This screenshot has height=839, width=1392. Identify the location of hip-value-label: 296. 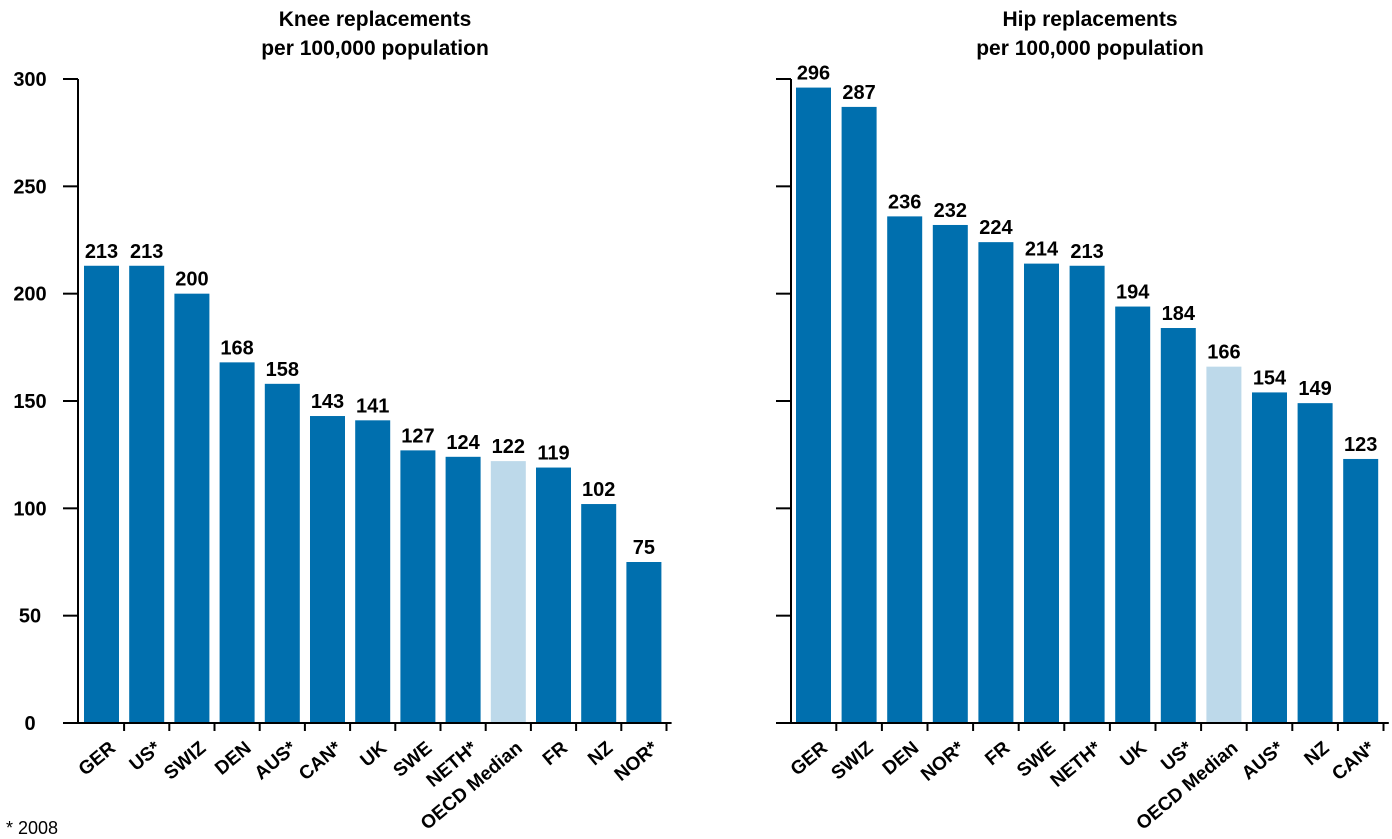
(813, 74).